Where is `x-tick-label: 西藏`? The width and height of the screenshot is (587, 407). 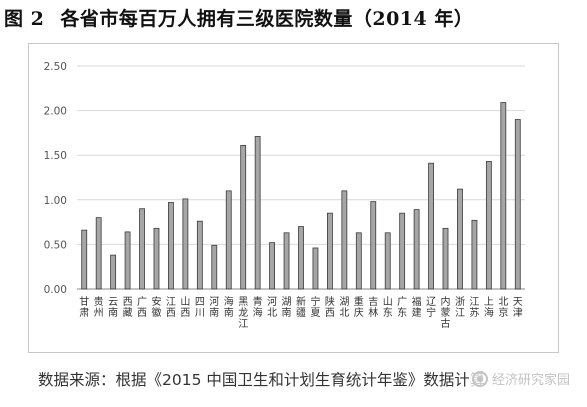
x-tick-label: 西藏 is located at coordinates (128, 308).